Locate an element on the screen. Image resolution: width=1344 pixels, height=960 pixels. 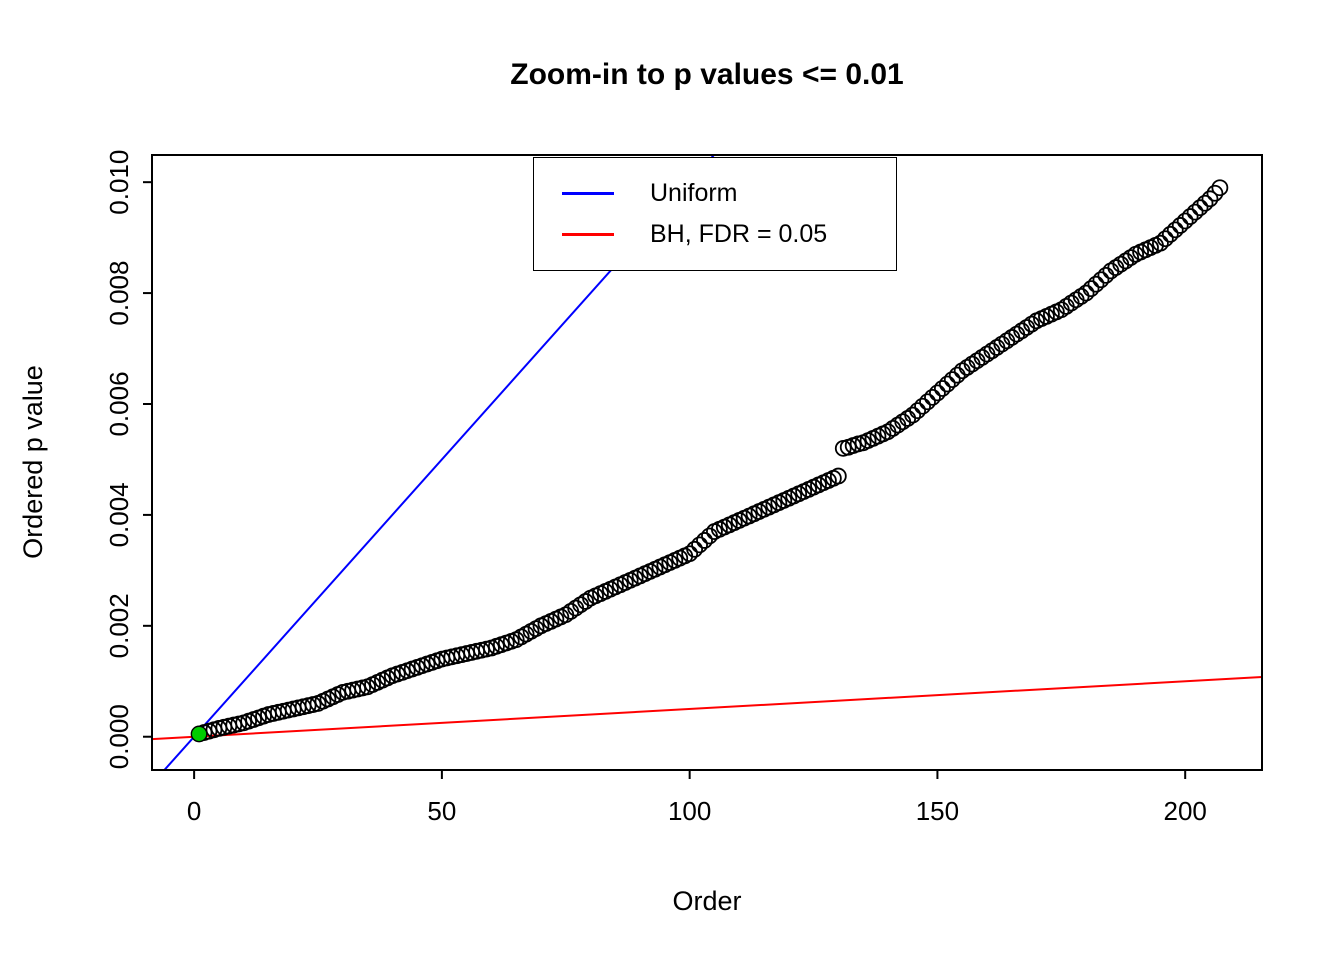
bh-line-swatch is located at coordinates (588, 234).